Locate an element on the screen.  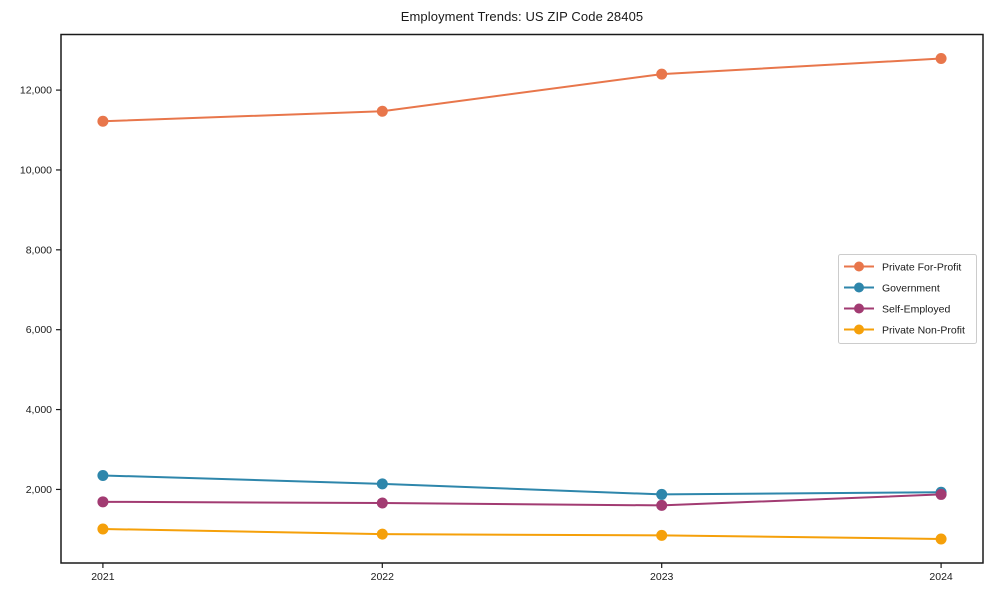
chart-title: Employment Trends: US ZIP Code 28405 is located at coordinates (522, 16).